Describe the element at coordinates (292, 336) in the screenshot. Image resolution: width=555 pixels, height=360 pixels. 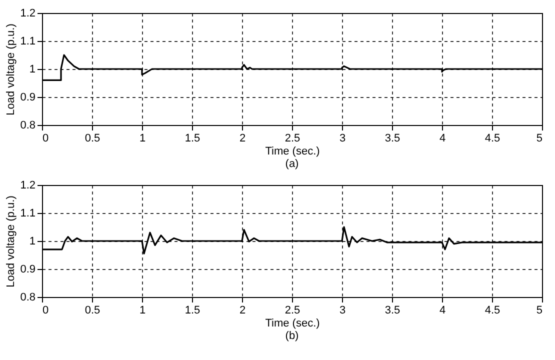
I see `text: (b)` at that location.